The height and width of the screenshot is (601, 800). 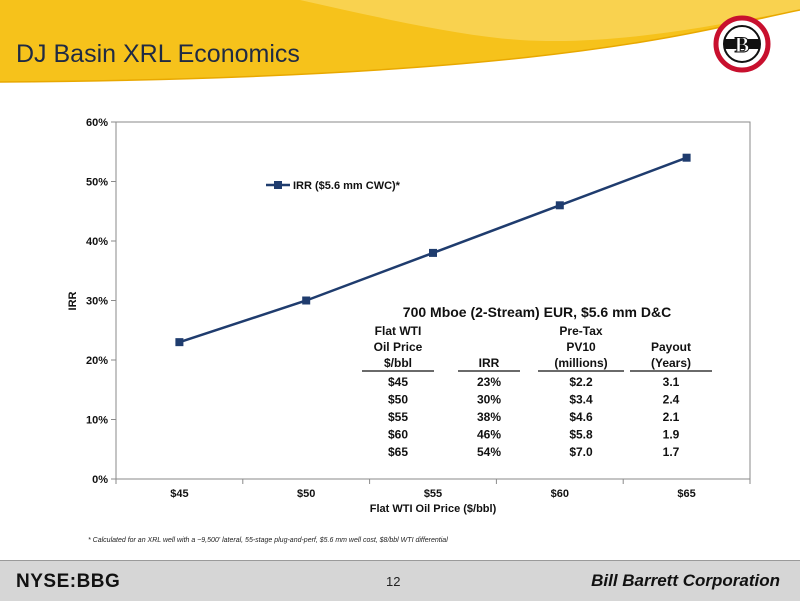 I want to click on table-header-text: PV10, so click(x=581, y=347).